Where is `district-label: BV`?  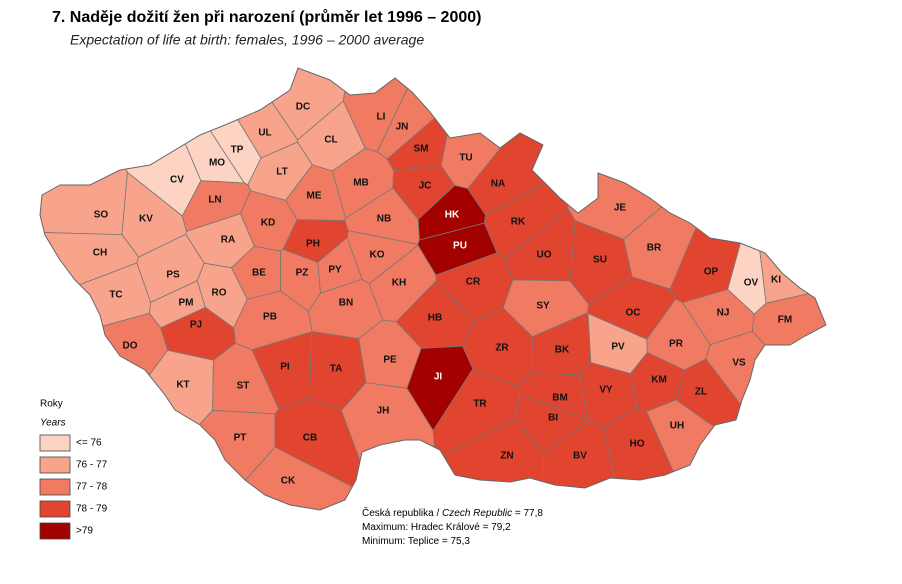 district-label: BV is located at coordinates (580, 456).